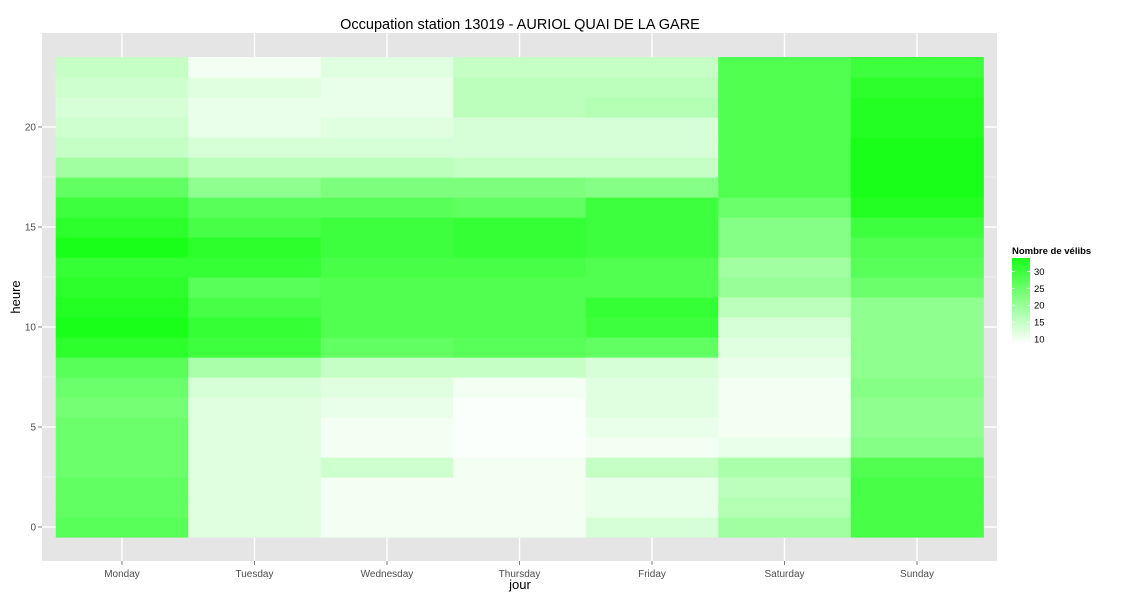 The image size is (1125, 600). I want to click on y-tick-label: 15, so click(31, 228).